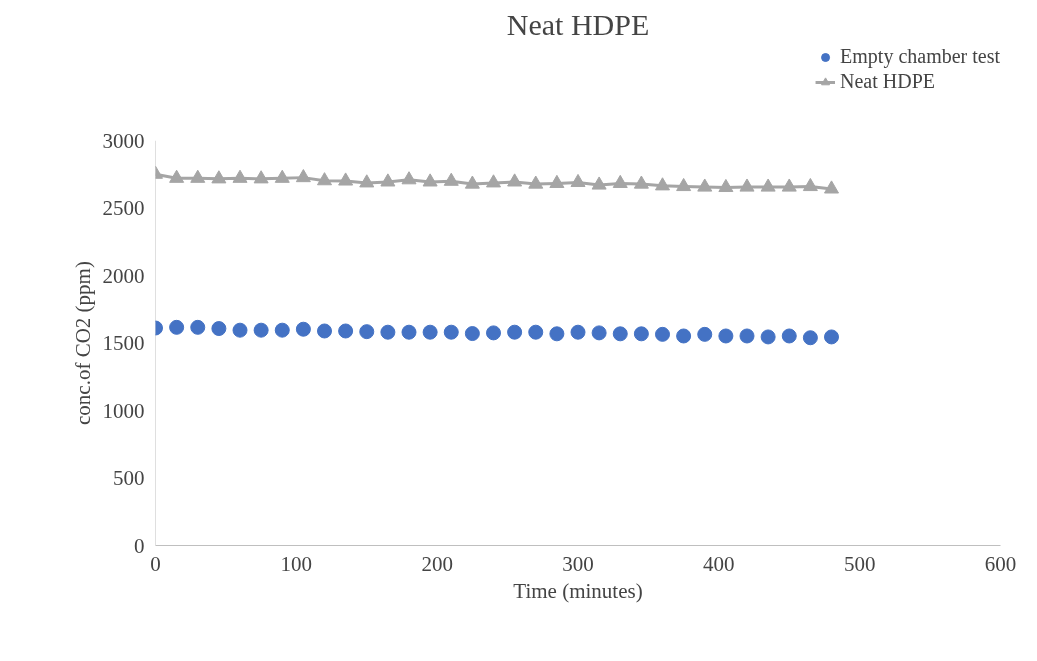 The height and width of the screenshot is (661, 1037). Describe the element at coordinates (123, 275) in the screenshot. I see `y-tick-label: 2000` at that location.